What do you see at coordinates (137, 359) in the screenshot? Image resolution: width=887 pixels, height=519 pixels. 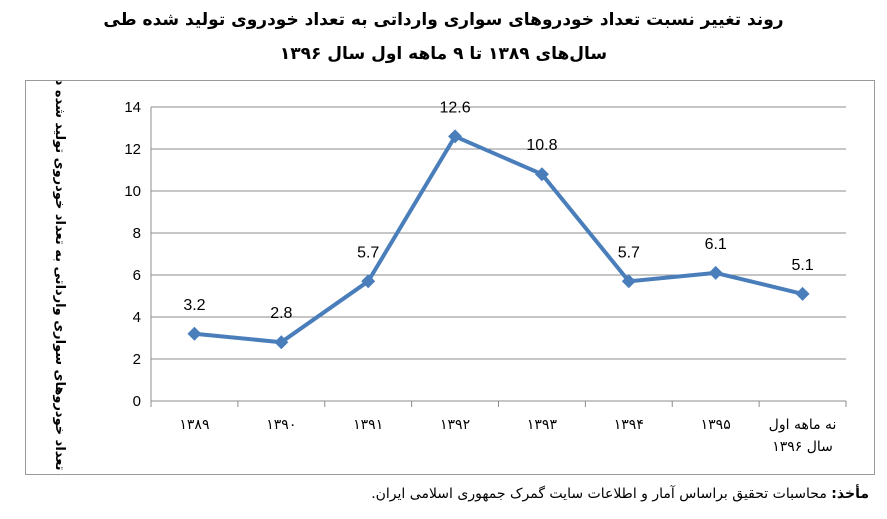 I see `y-tick-label: 2` at bounding box center [137, 359].